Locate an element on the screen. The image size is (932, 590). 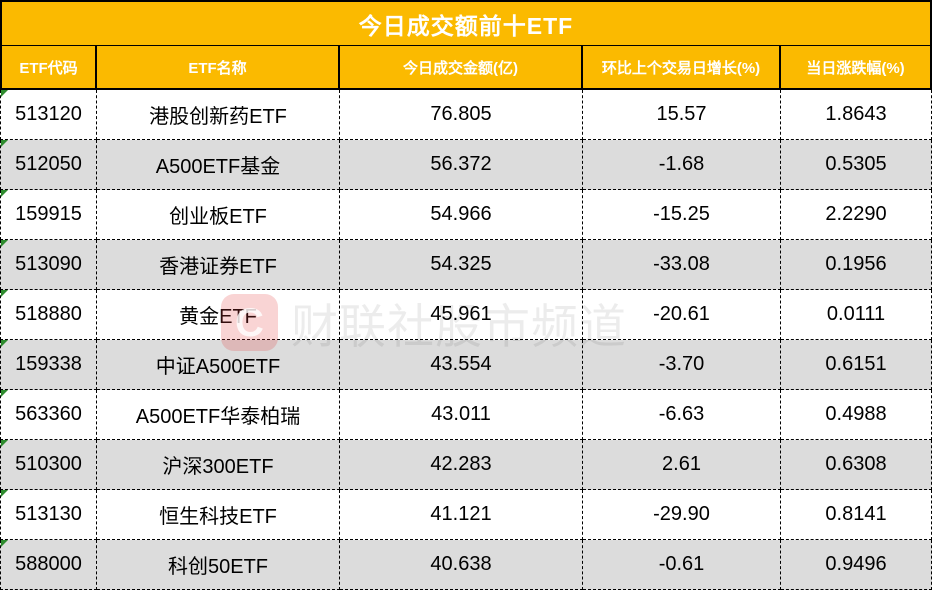
turnover-cell: 43.011 is located at coordinates (461, 415).